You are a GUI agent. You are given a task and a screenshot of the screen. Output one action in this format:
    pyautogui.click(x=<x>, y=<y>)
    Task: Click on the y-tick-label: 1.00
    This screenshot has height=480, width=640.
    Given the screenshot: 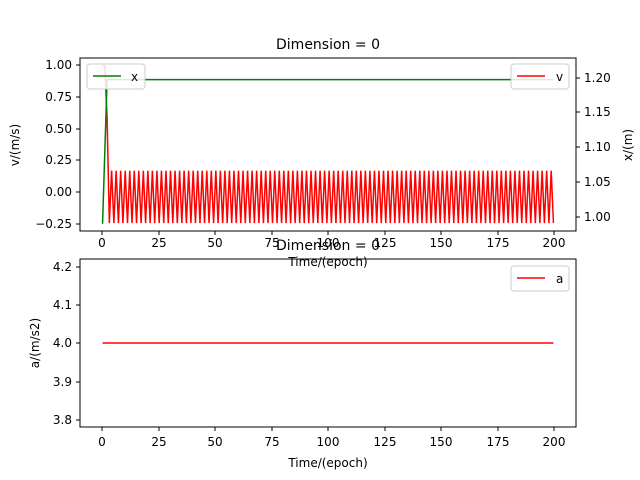 What is the action you would take?
    pyautogui.click(x=58, y=65)
    